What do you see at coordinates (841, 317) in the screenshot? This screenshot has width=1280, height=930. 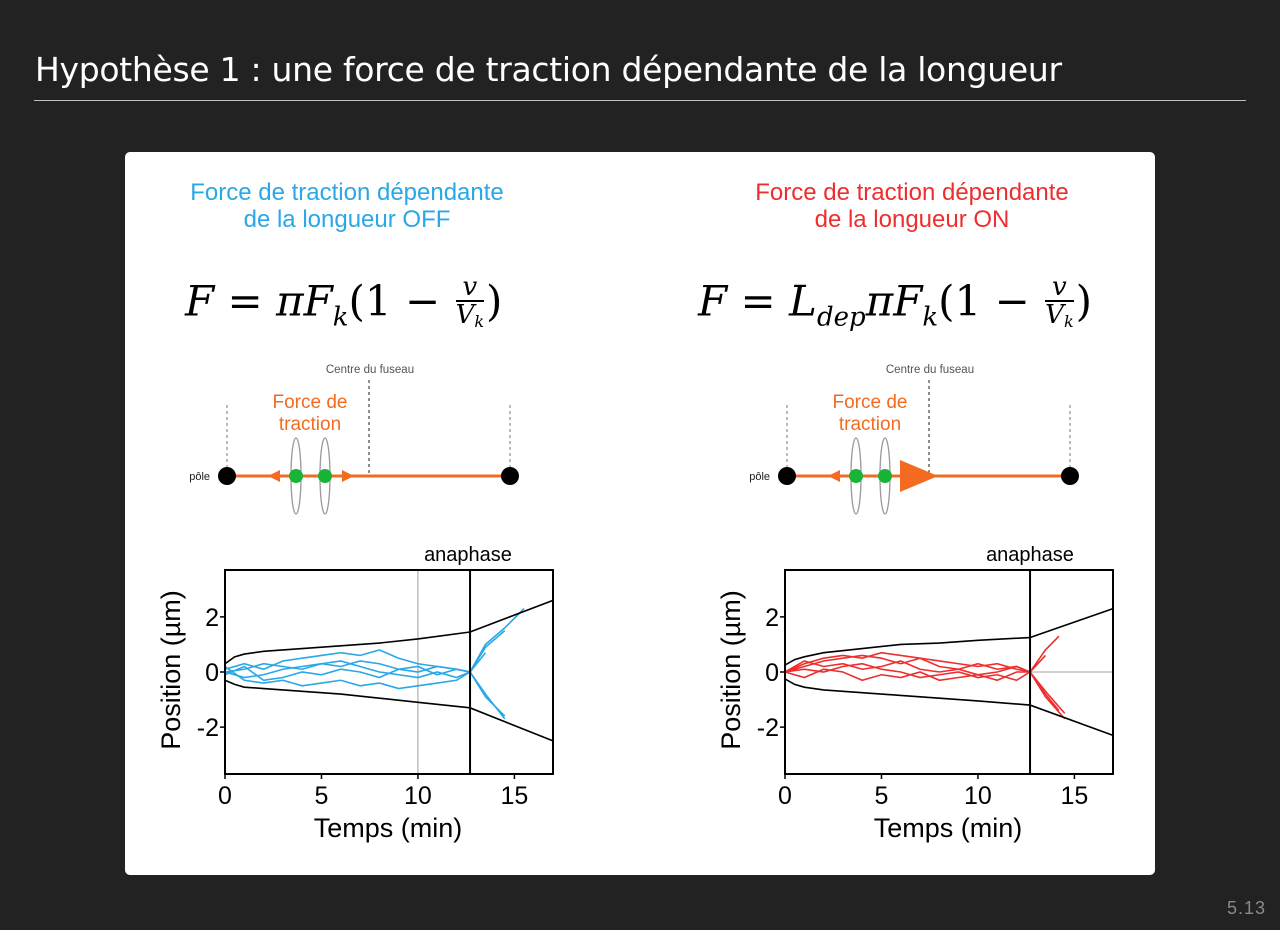 I see `formula-sub-dep: dep` at bounding box center [841, 317].